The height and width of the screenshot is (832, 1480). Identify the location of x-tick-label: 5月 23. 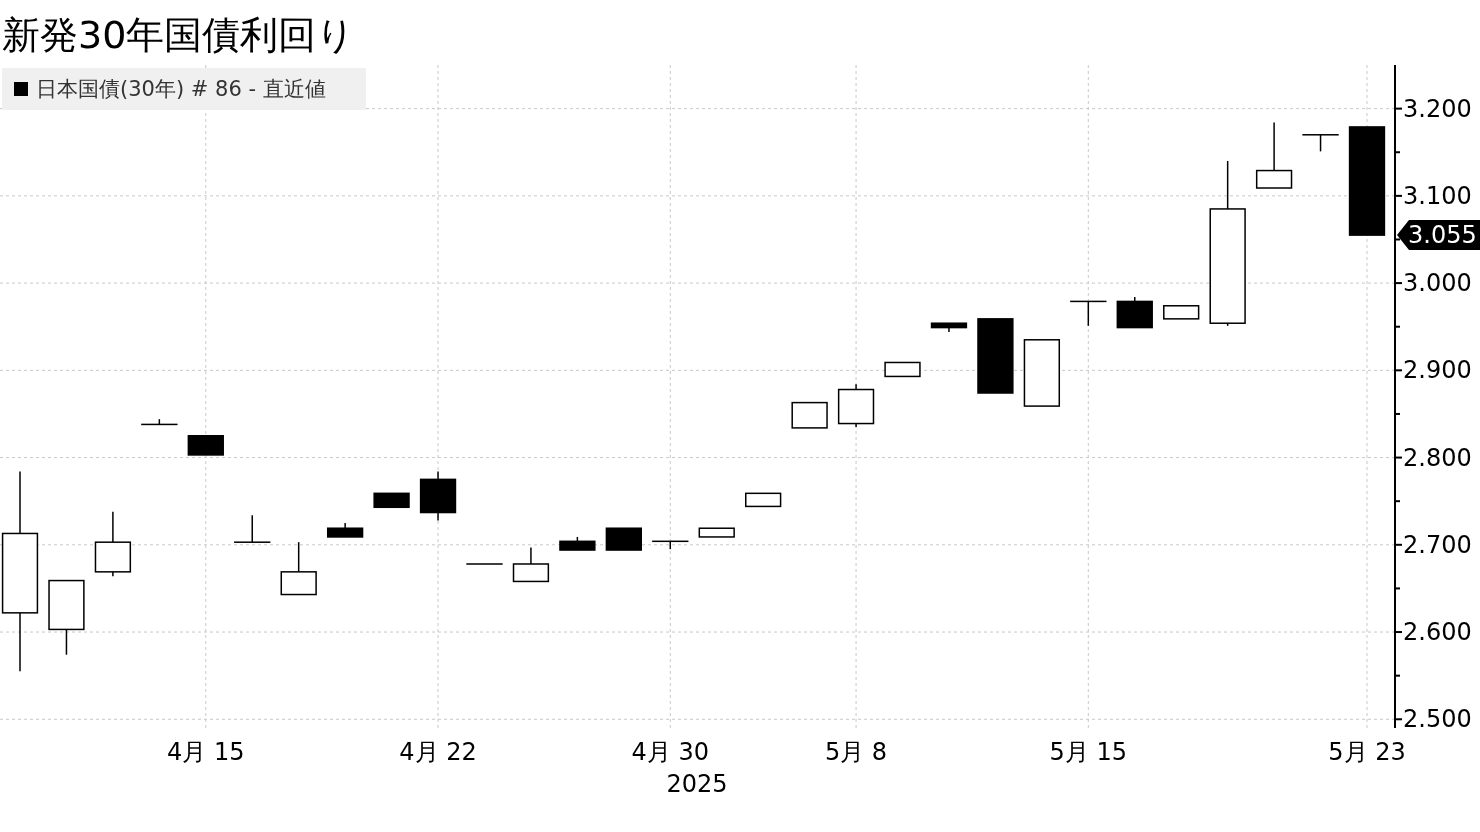
(1367, 752).